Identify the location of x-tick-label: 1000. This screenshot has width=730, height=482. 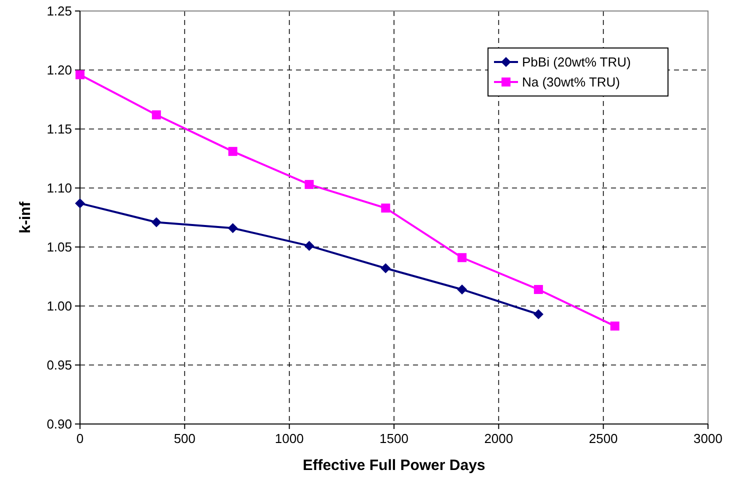
(289, 438).